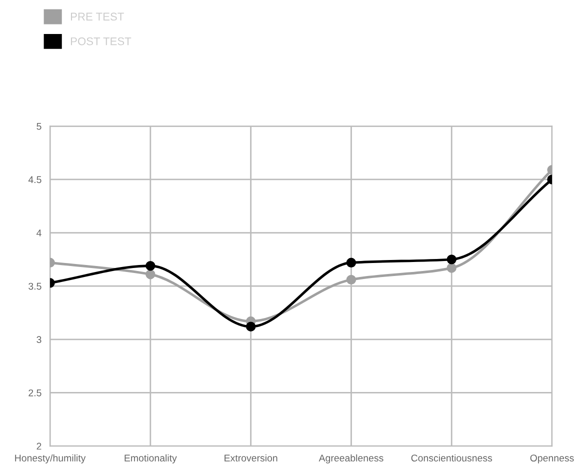 The image size is (575, 469). I want to click on x-tick-label: Conscientiousness, so click(451, 458).